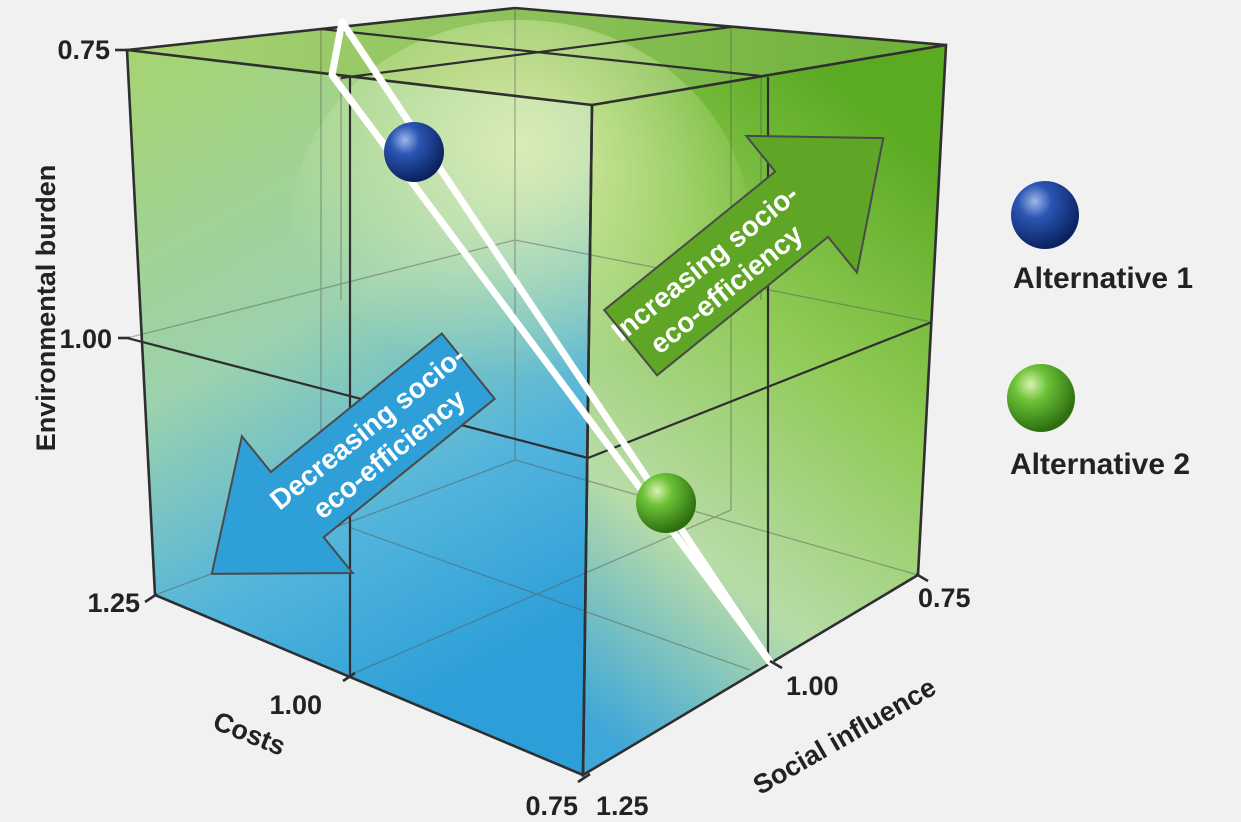  I want to click on y-tick-1.25: 1.25, so click(113, 603).